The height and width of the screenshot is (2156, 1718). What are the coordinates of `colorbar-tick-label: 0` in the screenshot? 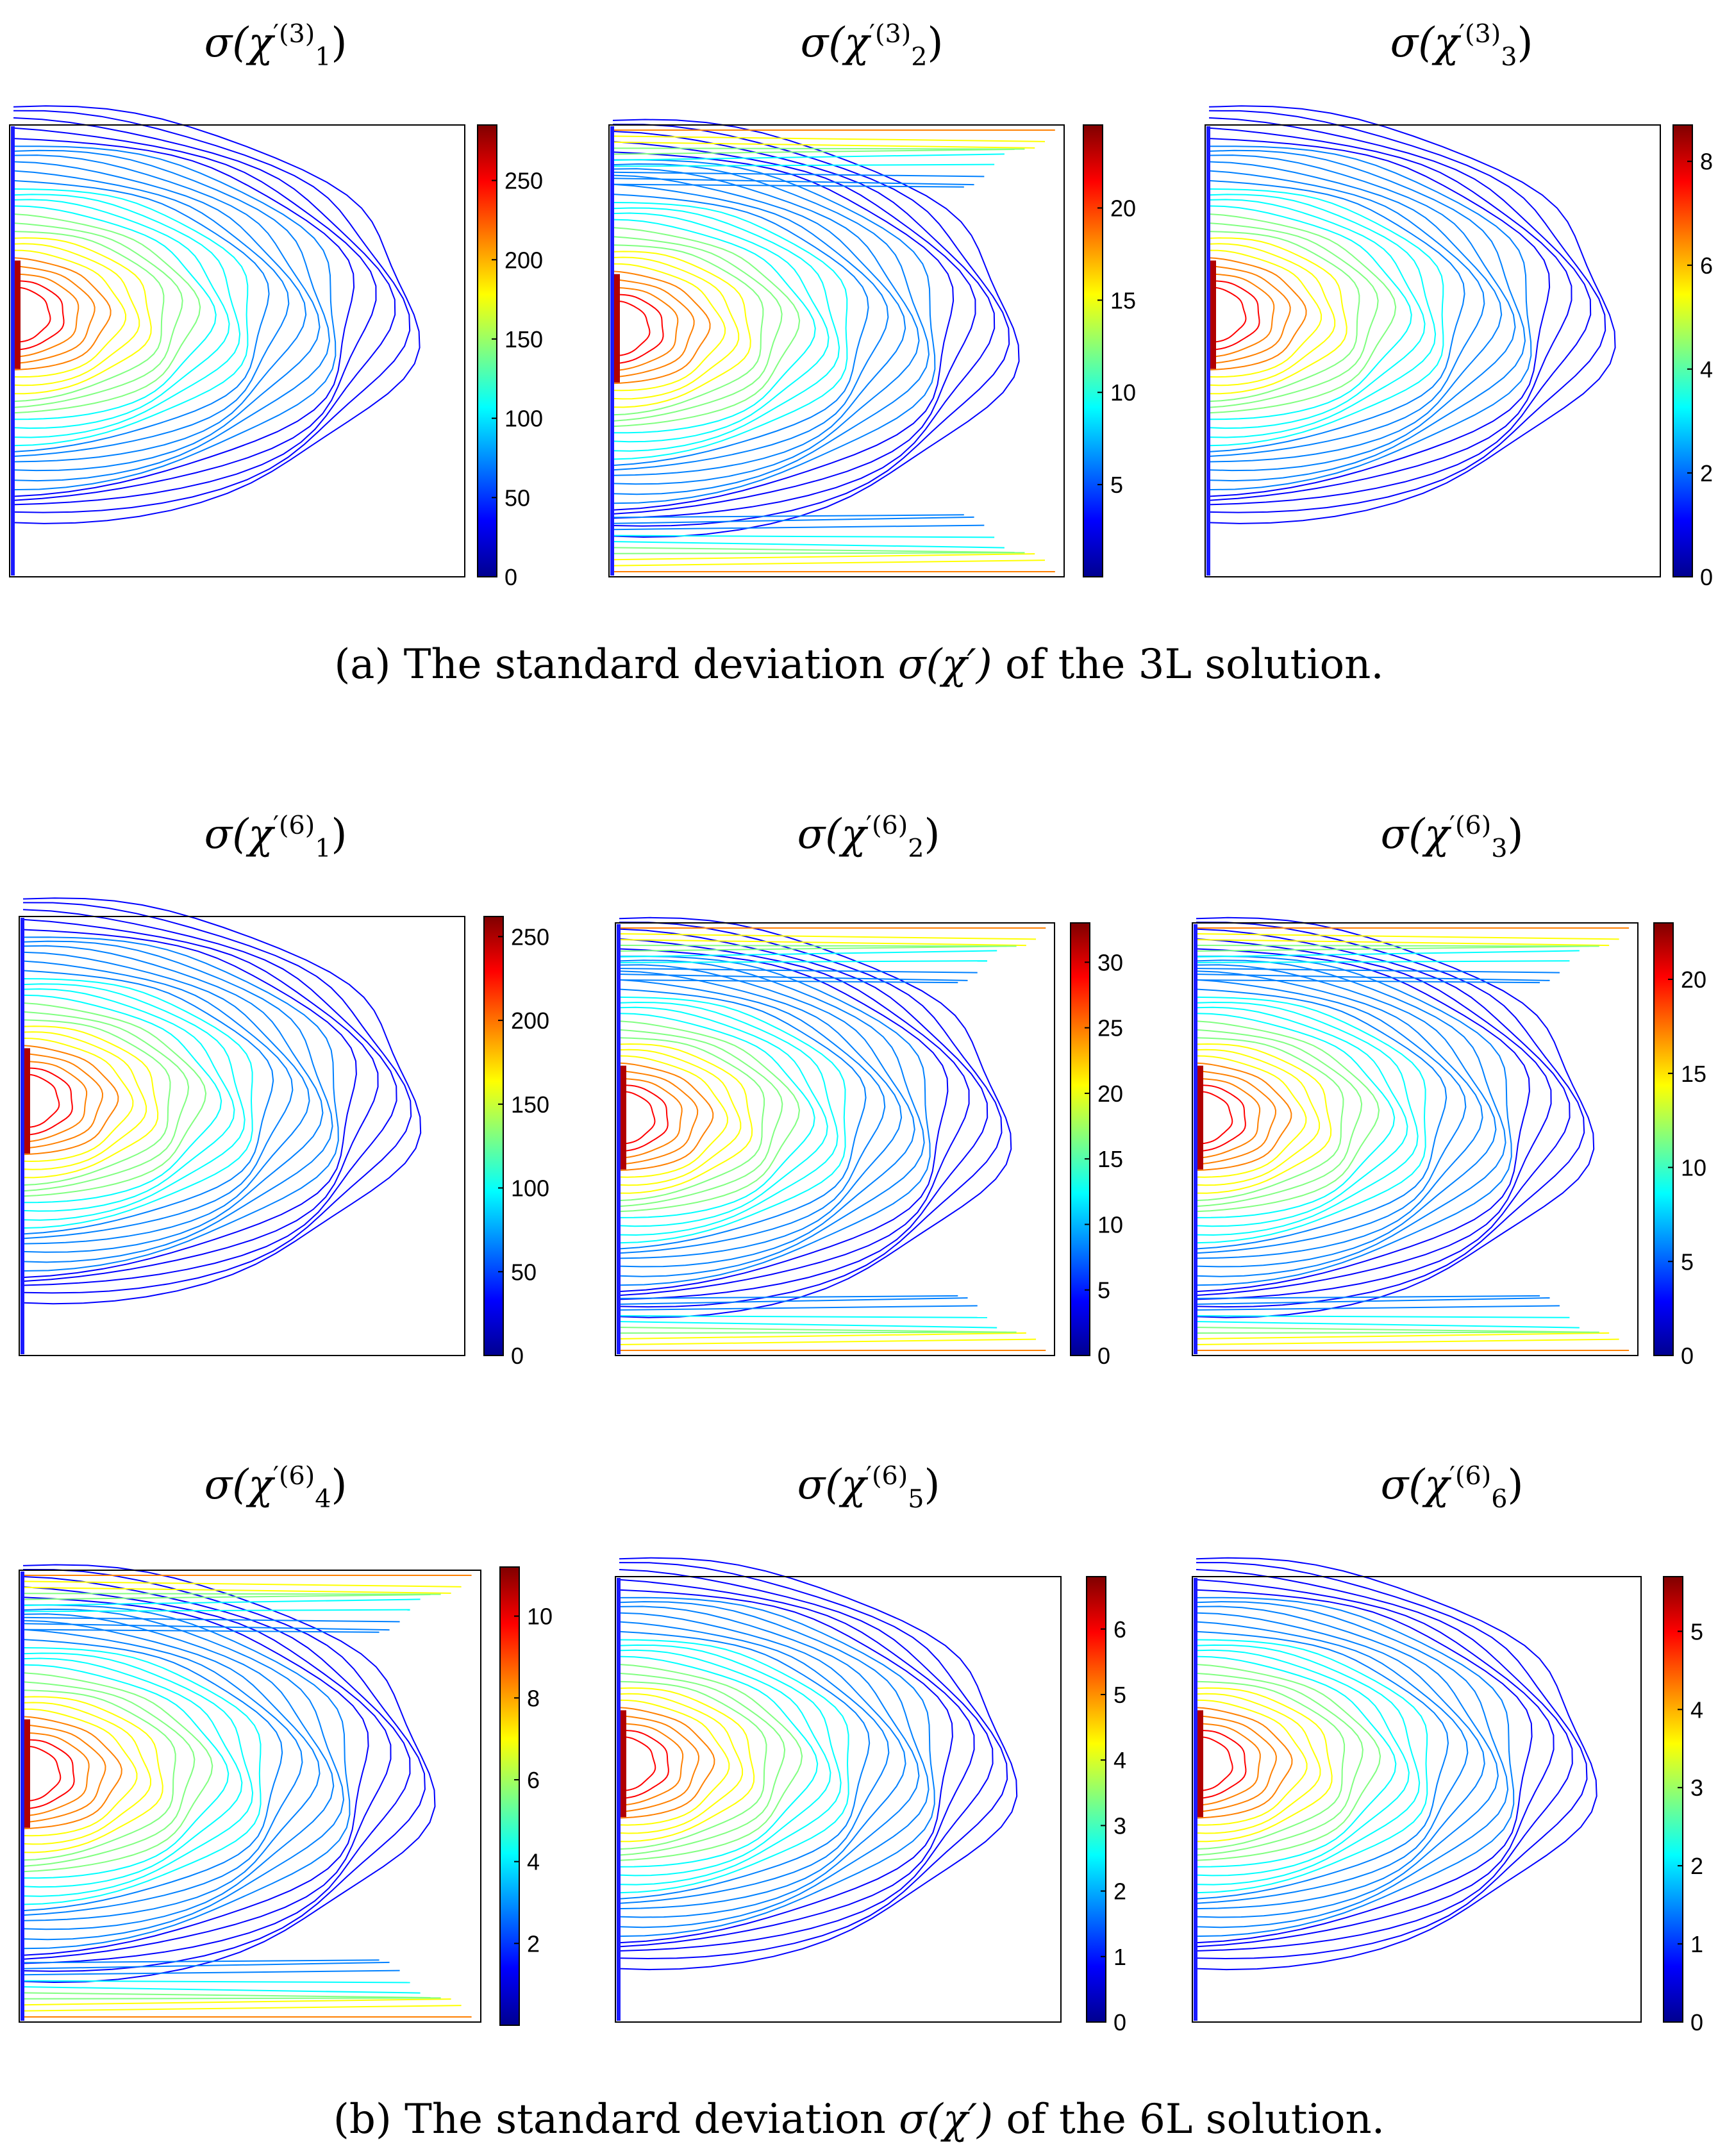 It's located at (1120, 2023).